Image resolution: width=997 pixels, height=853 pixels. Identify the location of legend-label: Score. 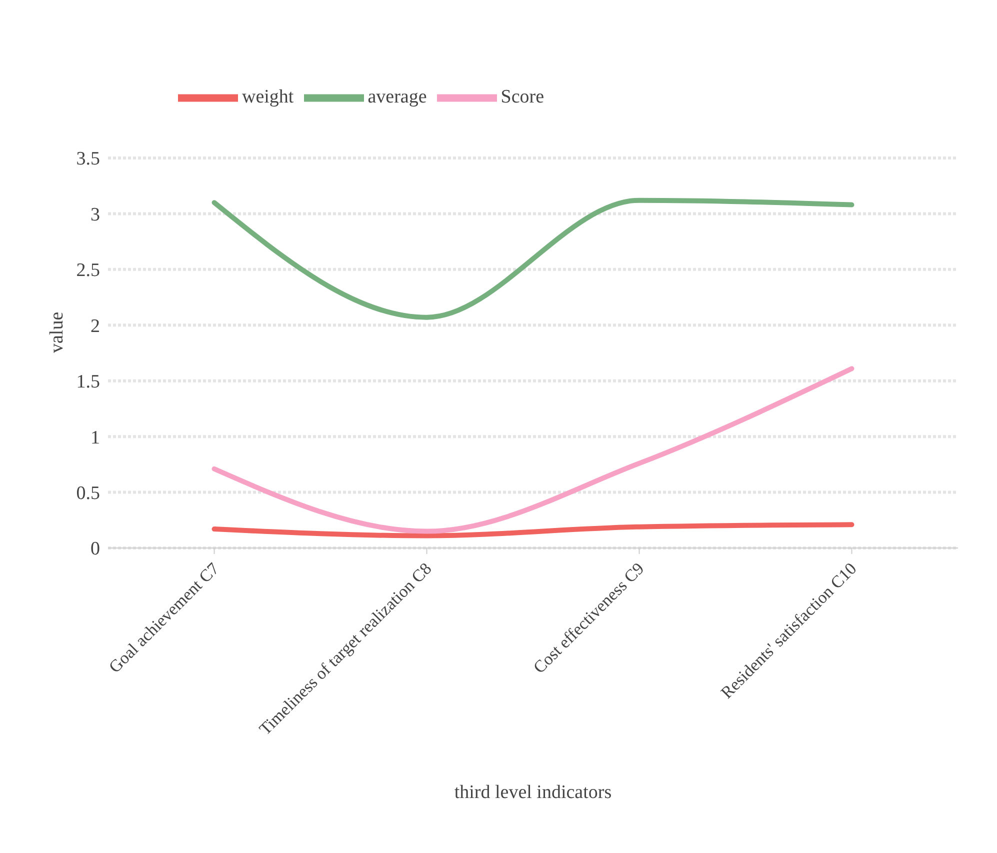
(522, 97).